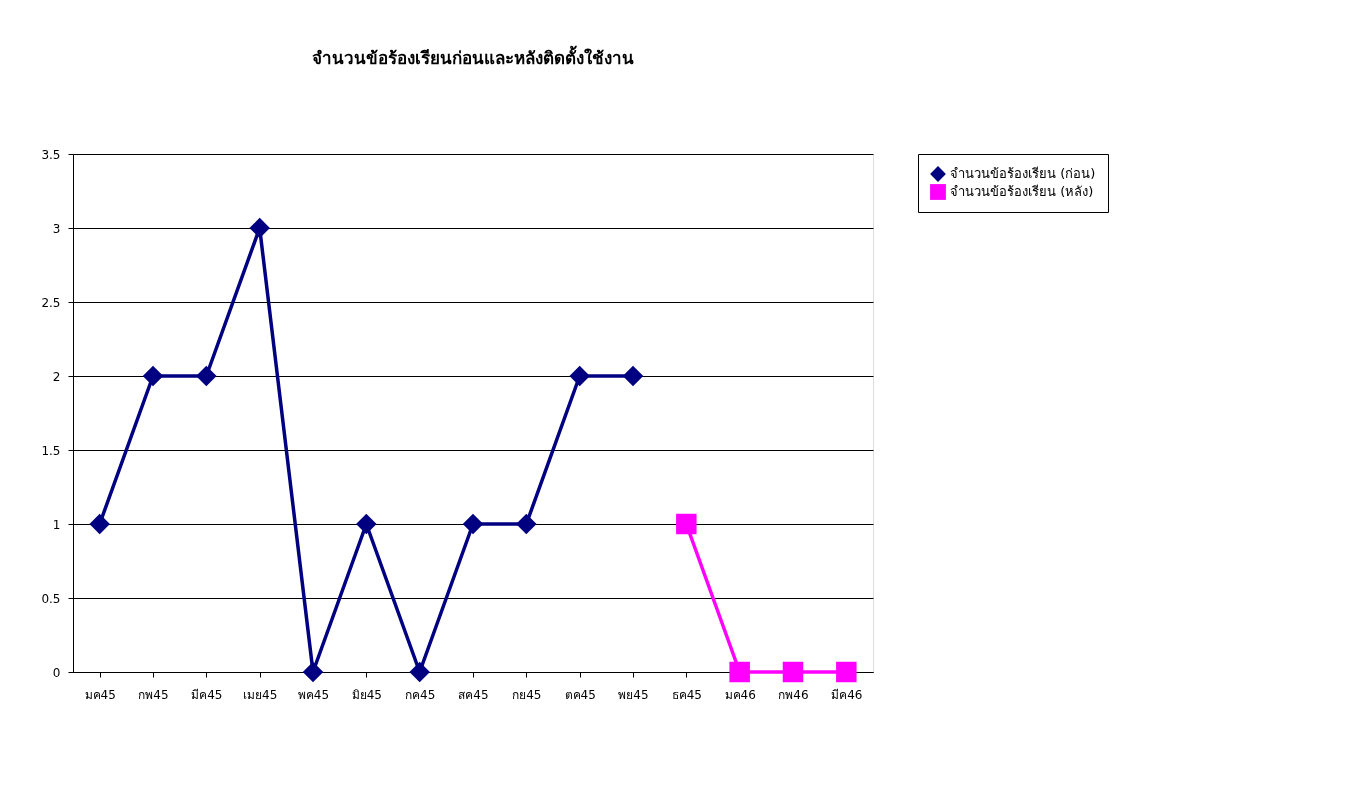  Describe the element at coordinates (580, 694) in the screenshot. I see `x-tick-label: ตค45` at that location.